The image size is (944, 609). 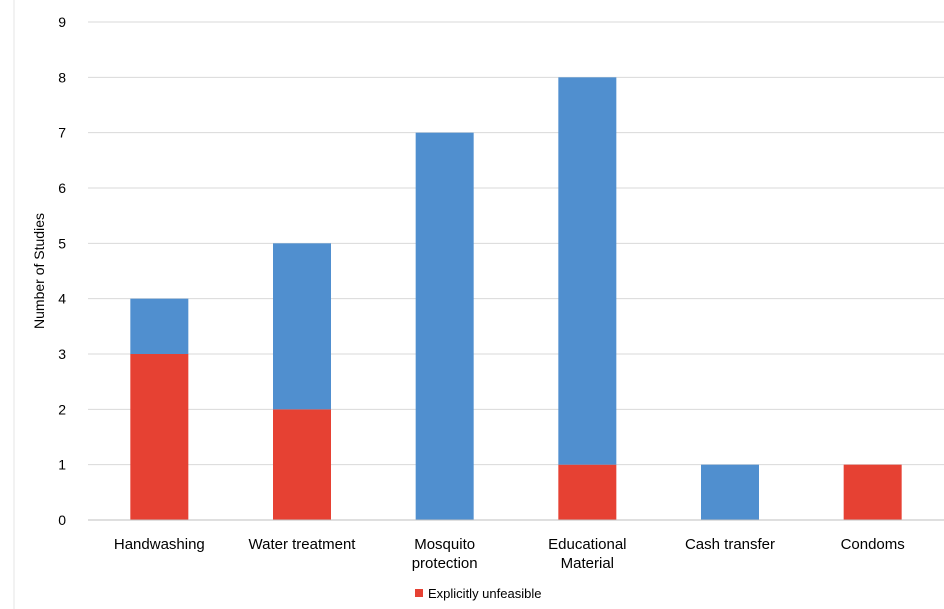 What do you see at coordinates (39, 271) in the screenshot?
I see `y-axis-title: Number of Studies` at bounding box center [39, 271].